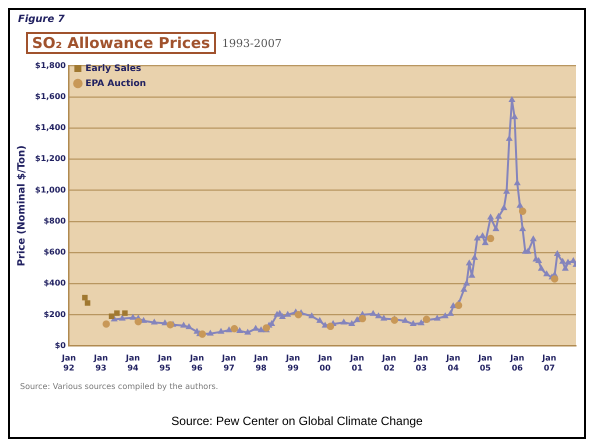 Image resolution: width=594 pixels, height=447 pixels. I want to click on x-tick-label: Jan 97, so click(228, 363).